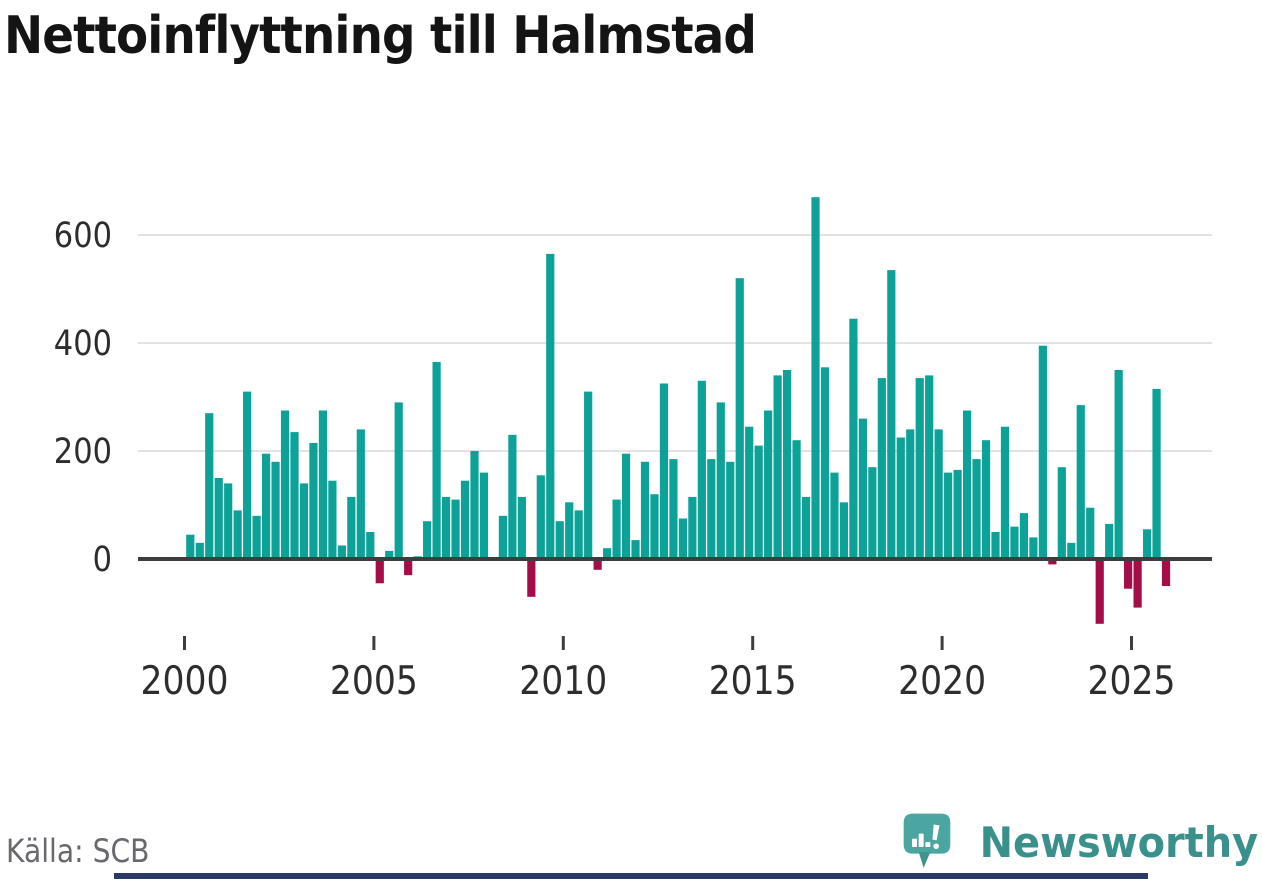  Describe the element at coordinates (83, 344) in the screenshot. I see `y-tick-label-400: 400` at that location.